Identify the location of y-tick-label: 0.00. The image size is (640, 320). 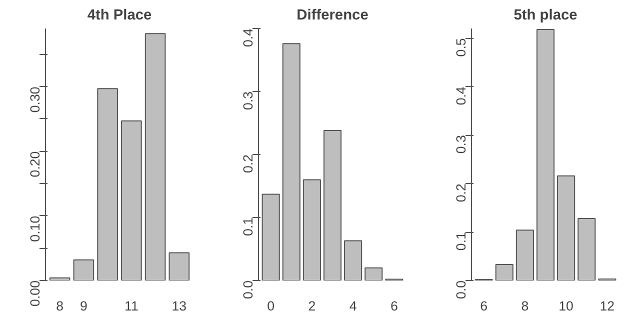
(35, 293).